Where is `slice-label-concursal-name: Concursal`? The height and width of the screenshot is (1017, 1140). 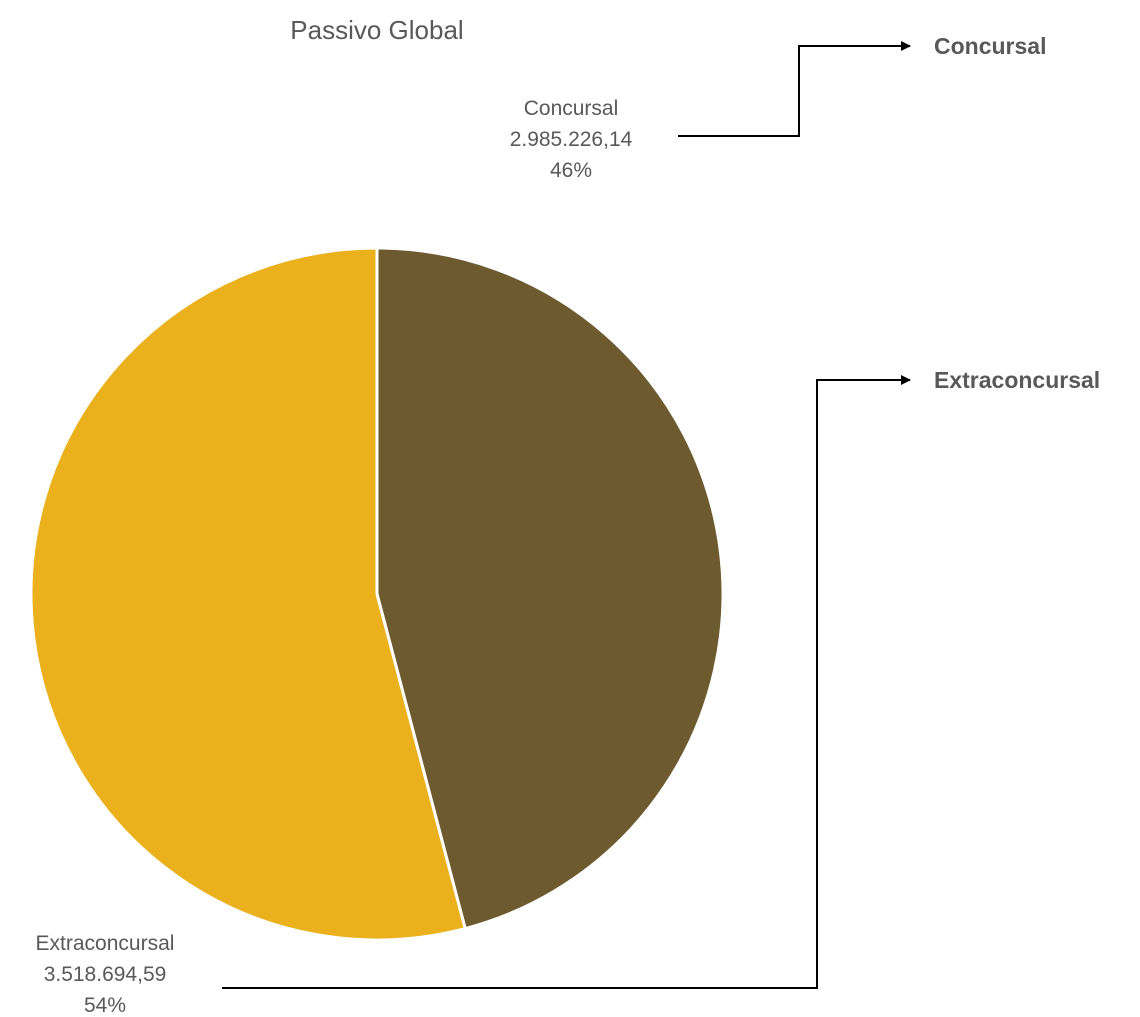 slice-label-concursal-name: Concursal is located at coordinates (571, 108).